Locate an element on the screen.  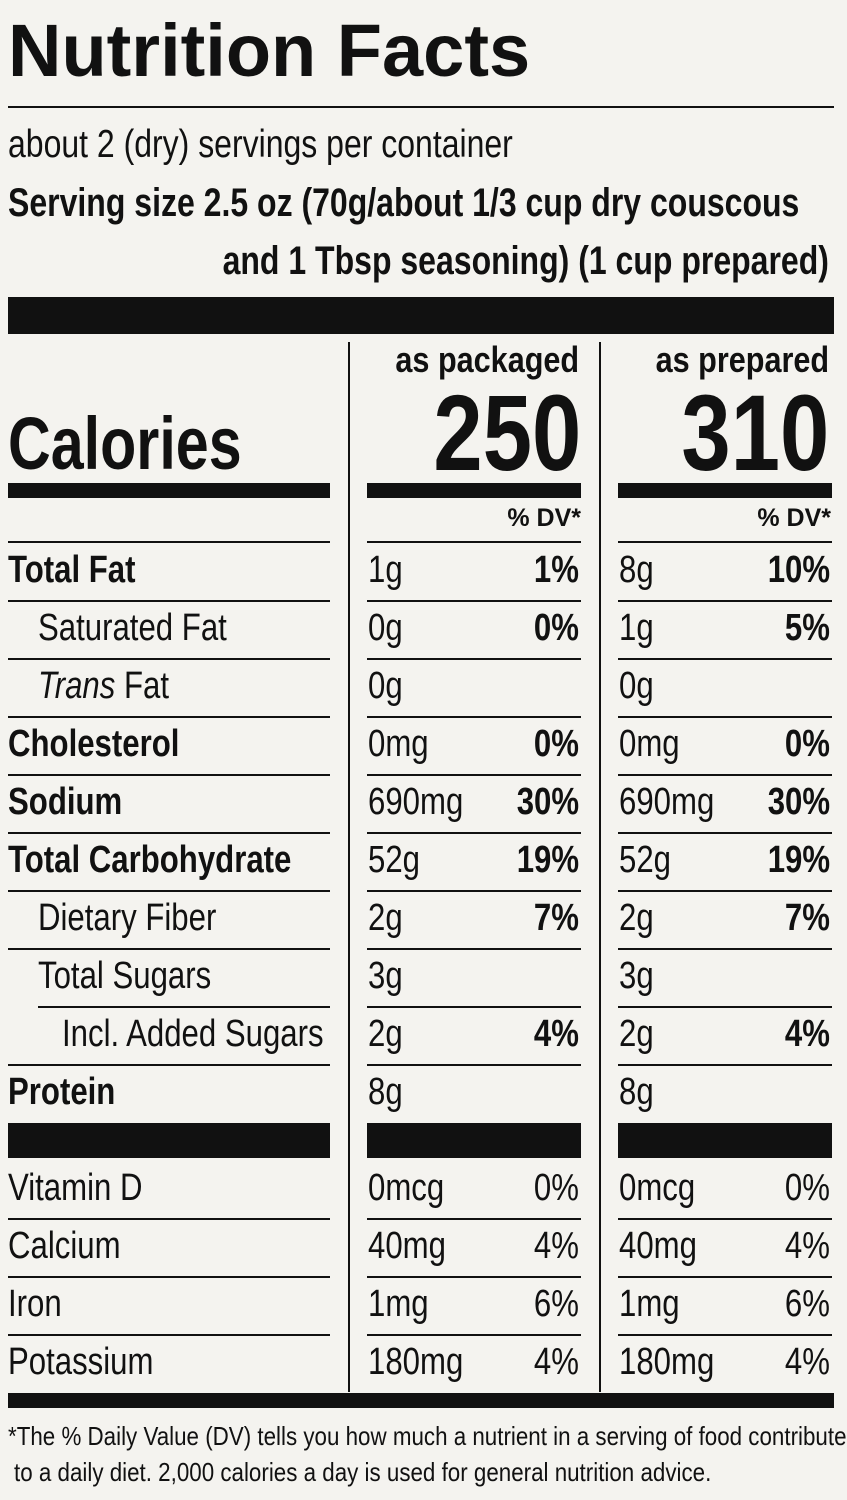
prepared-amount: 52g is located at coordinates (645, 860).